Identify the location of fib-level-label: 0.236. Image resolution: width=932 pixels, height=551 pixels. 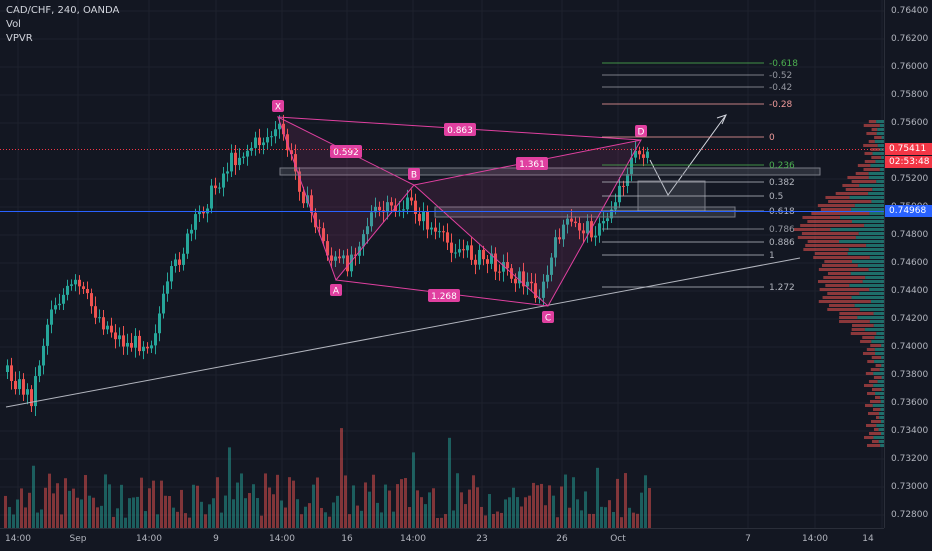
(782, 166).